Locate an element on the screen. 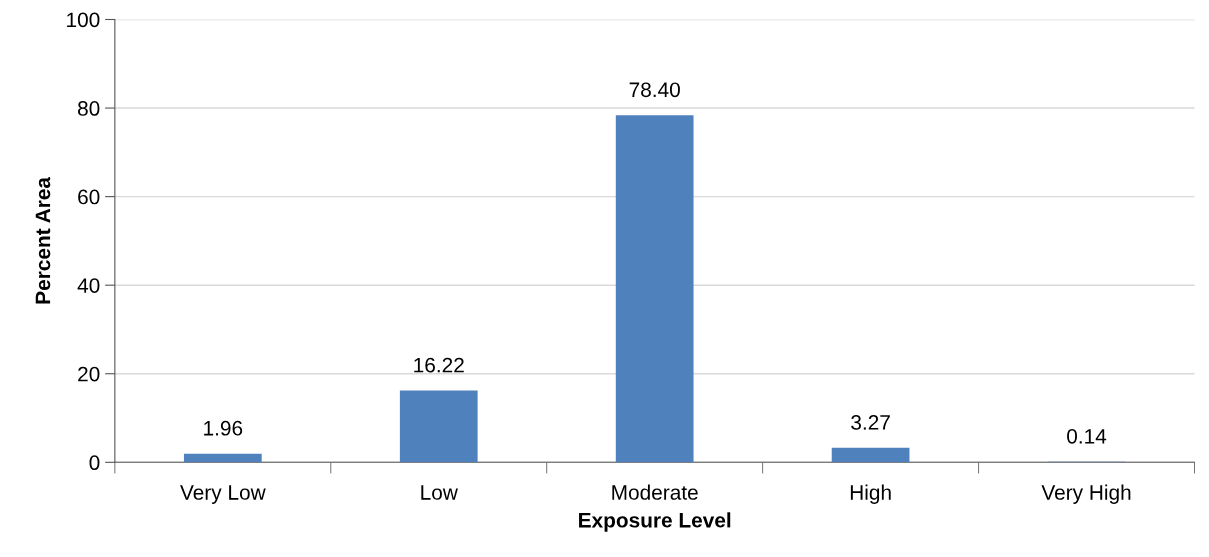 The image size is (1209, 557). y-tick-label: 20 is located at coordinates (89, 374).